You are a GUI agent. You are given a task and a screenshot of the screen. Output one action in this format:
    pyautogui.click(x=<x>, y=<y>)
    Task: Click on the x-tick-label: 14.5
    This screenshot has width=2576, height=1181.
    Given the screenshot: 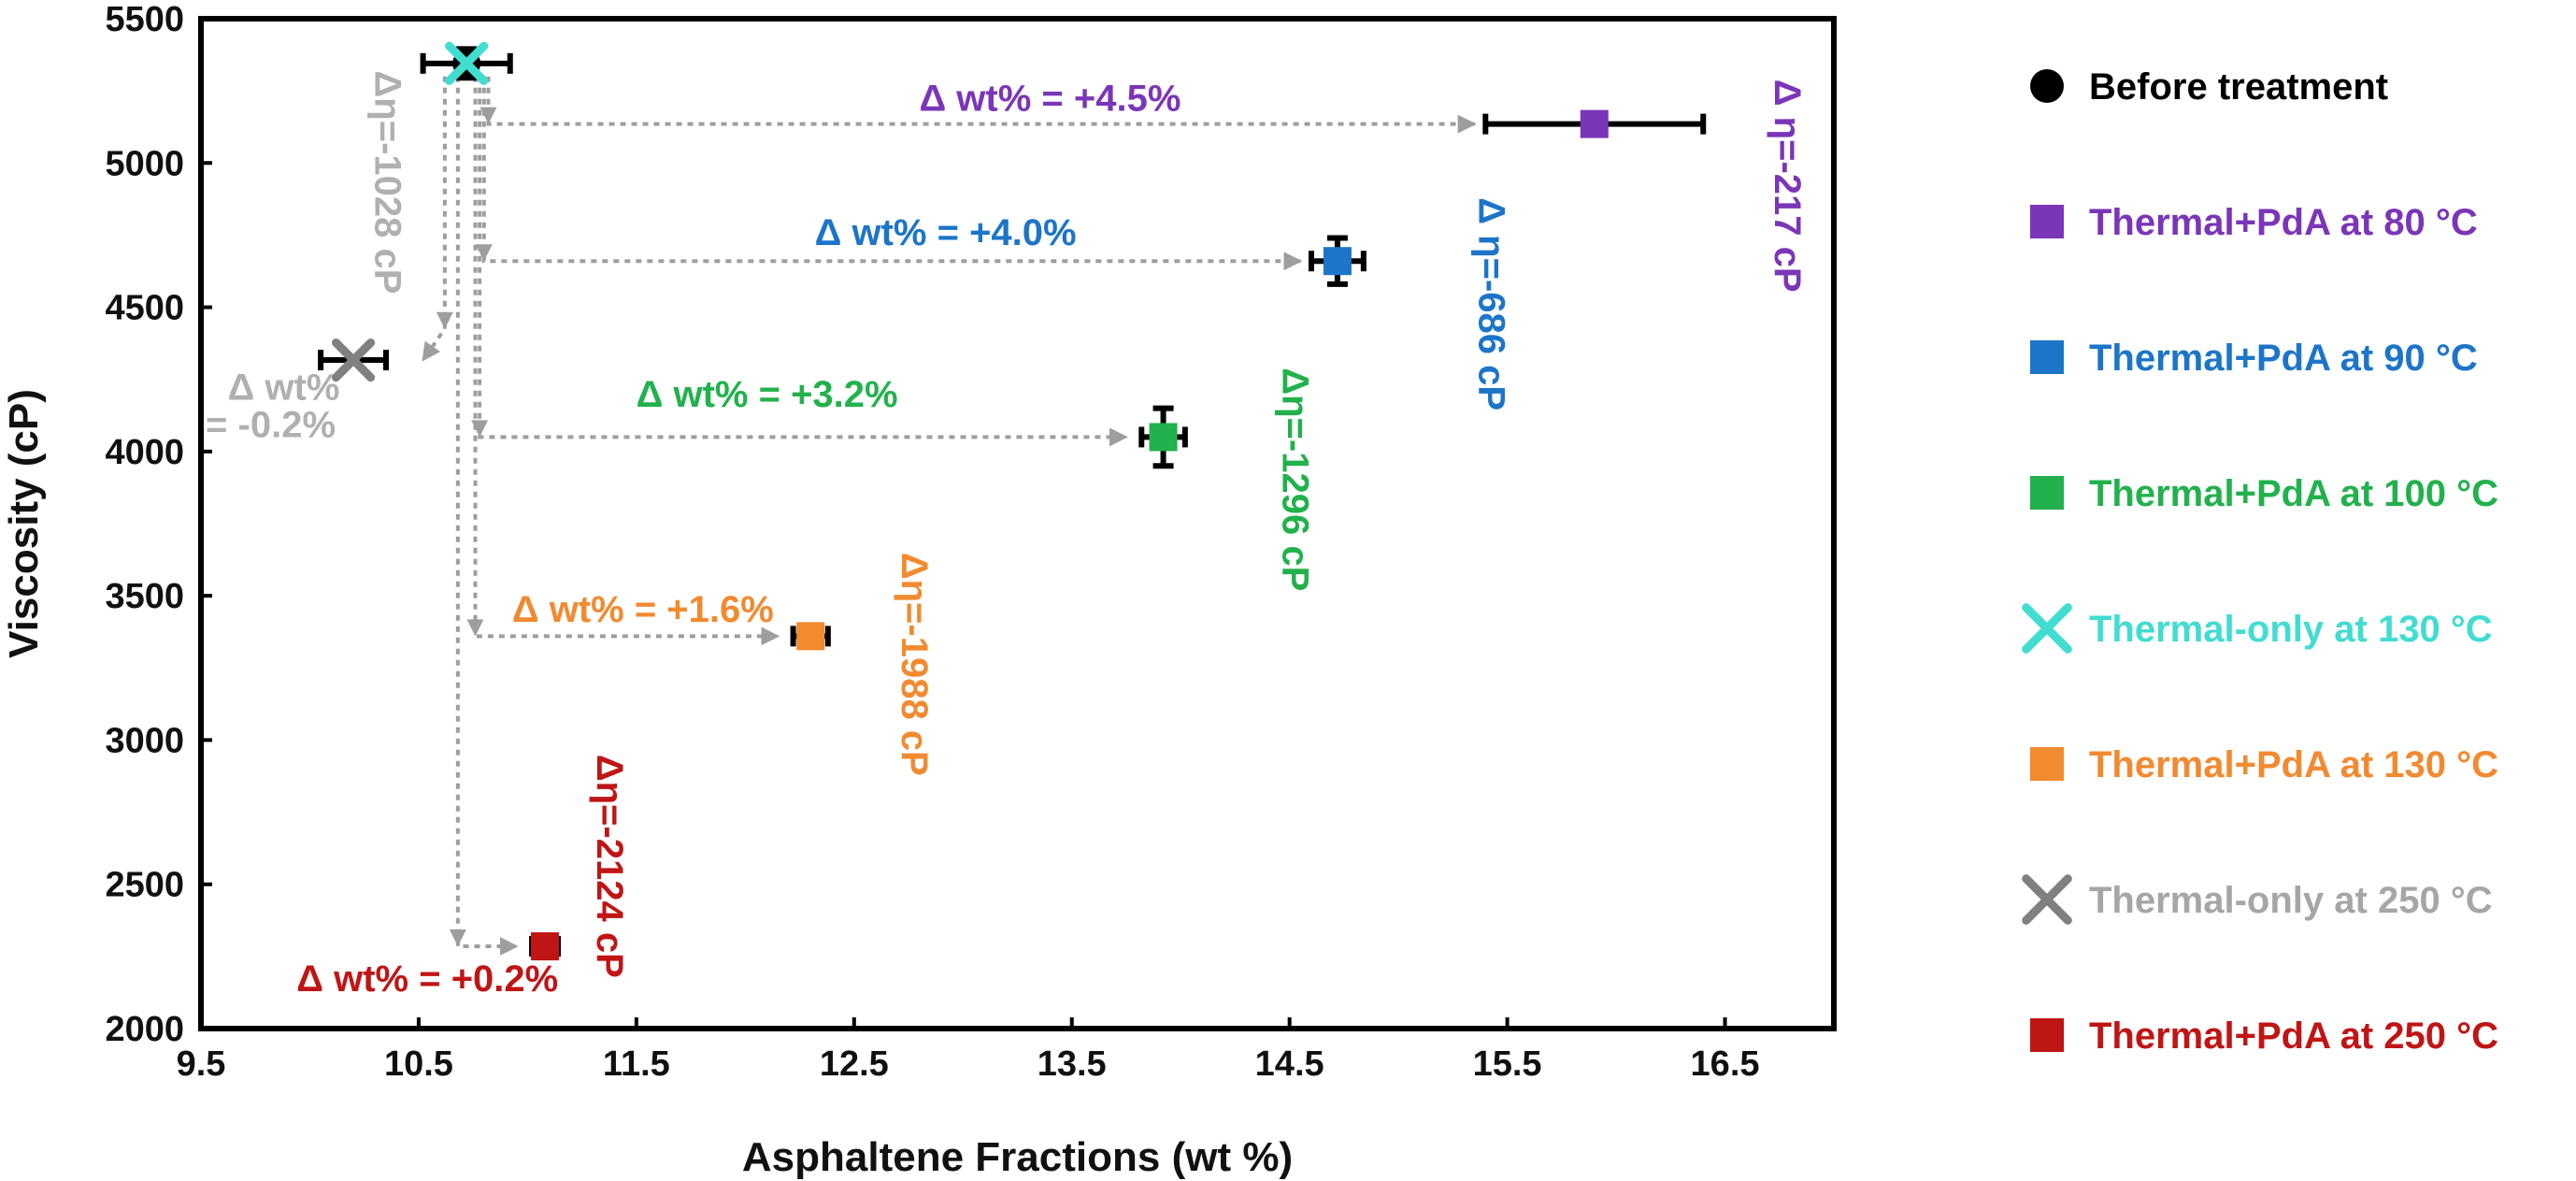 What is the action you would take?
    pyautogui.click(x=1289, y=1064)
    